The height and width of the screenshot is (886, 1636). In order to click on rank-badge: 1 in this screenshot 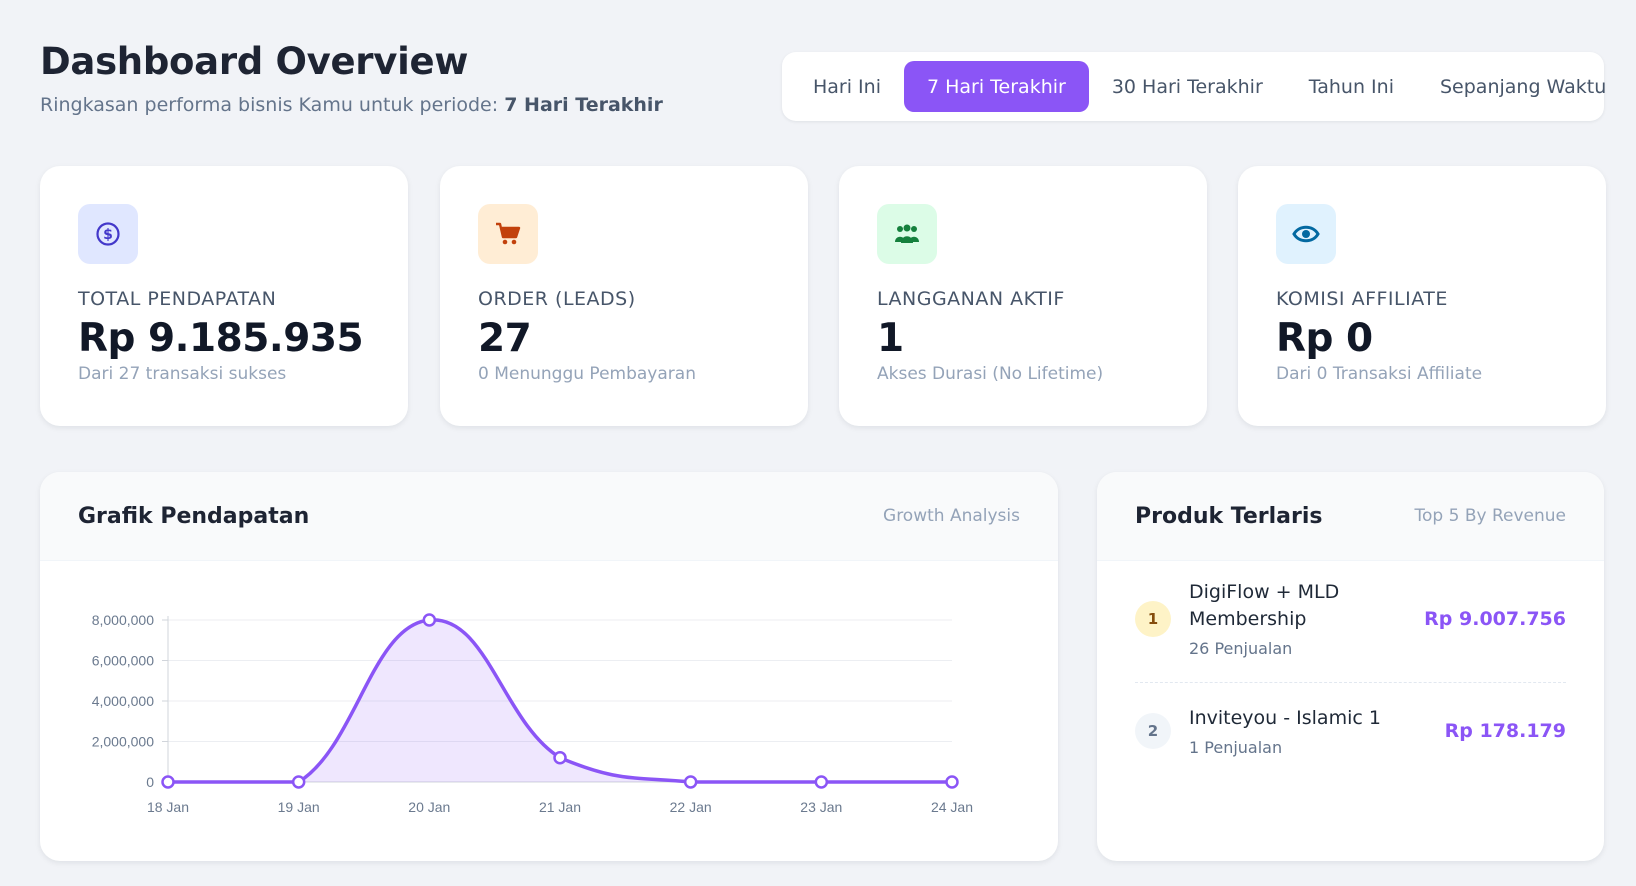, I will do `click(1153, 618)`.